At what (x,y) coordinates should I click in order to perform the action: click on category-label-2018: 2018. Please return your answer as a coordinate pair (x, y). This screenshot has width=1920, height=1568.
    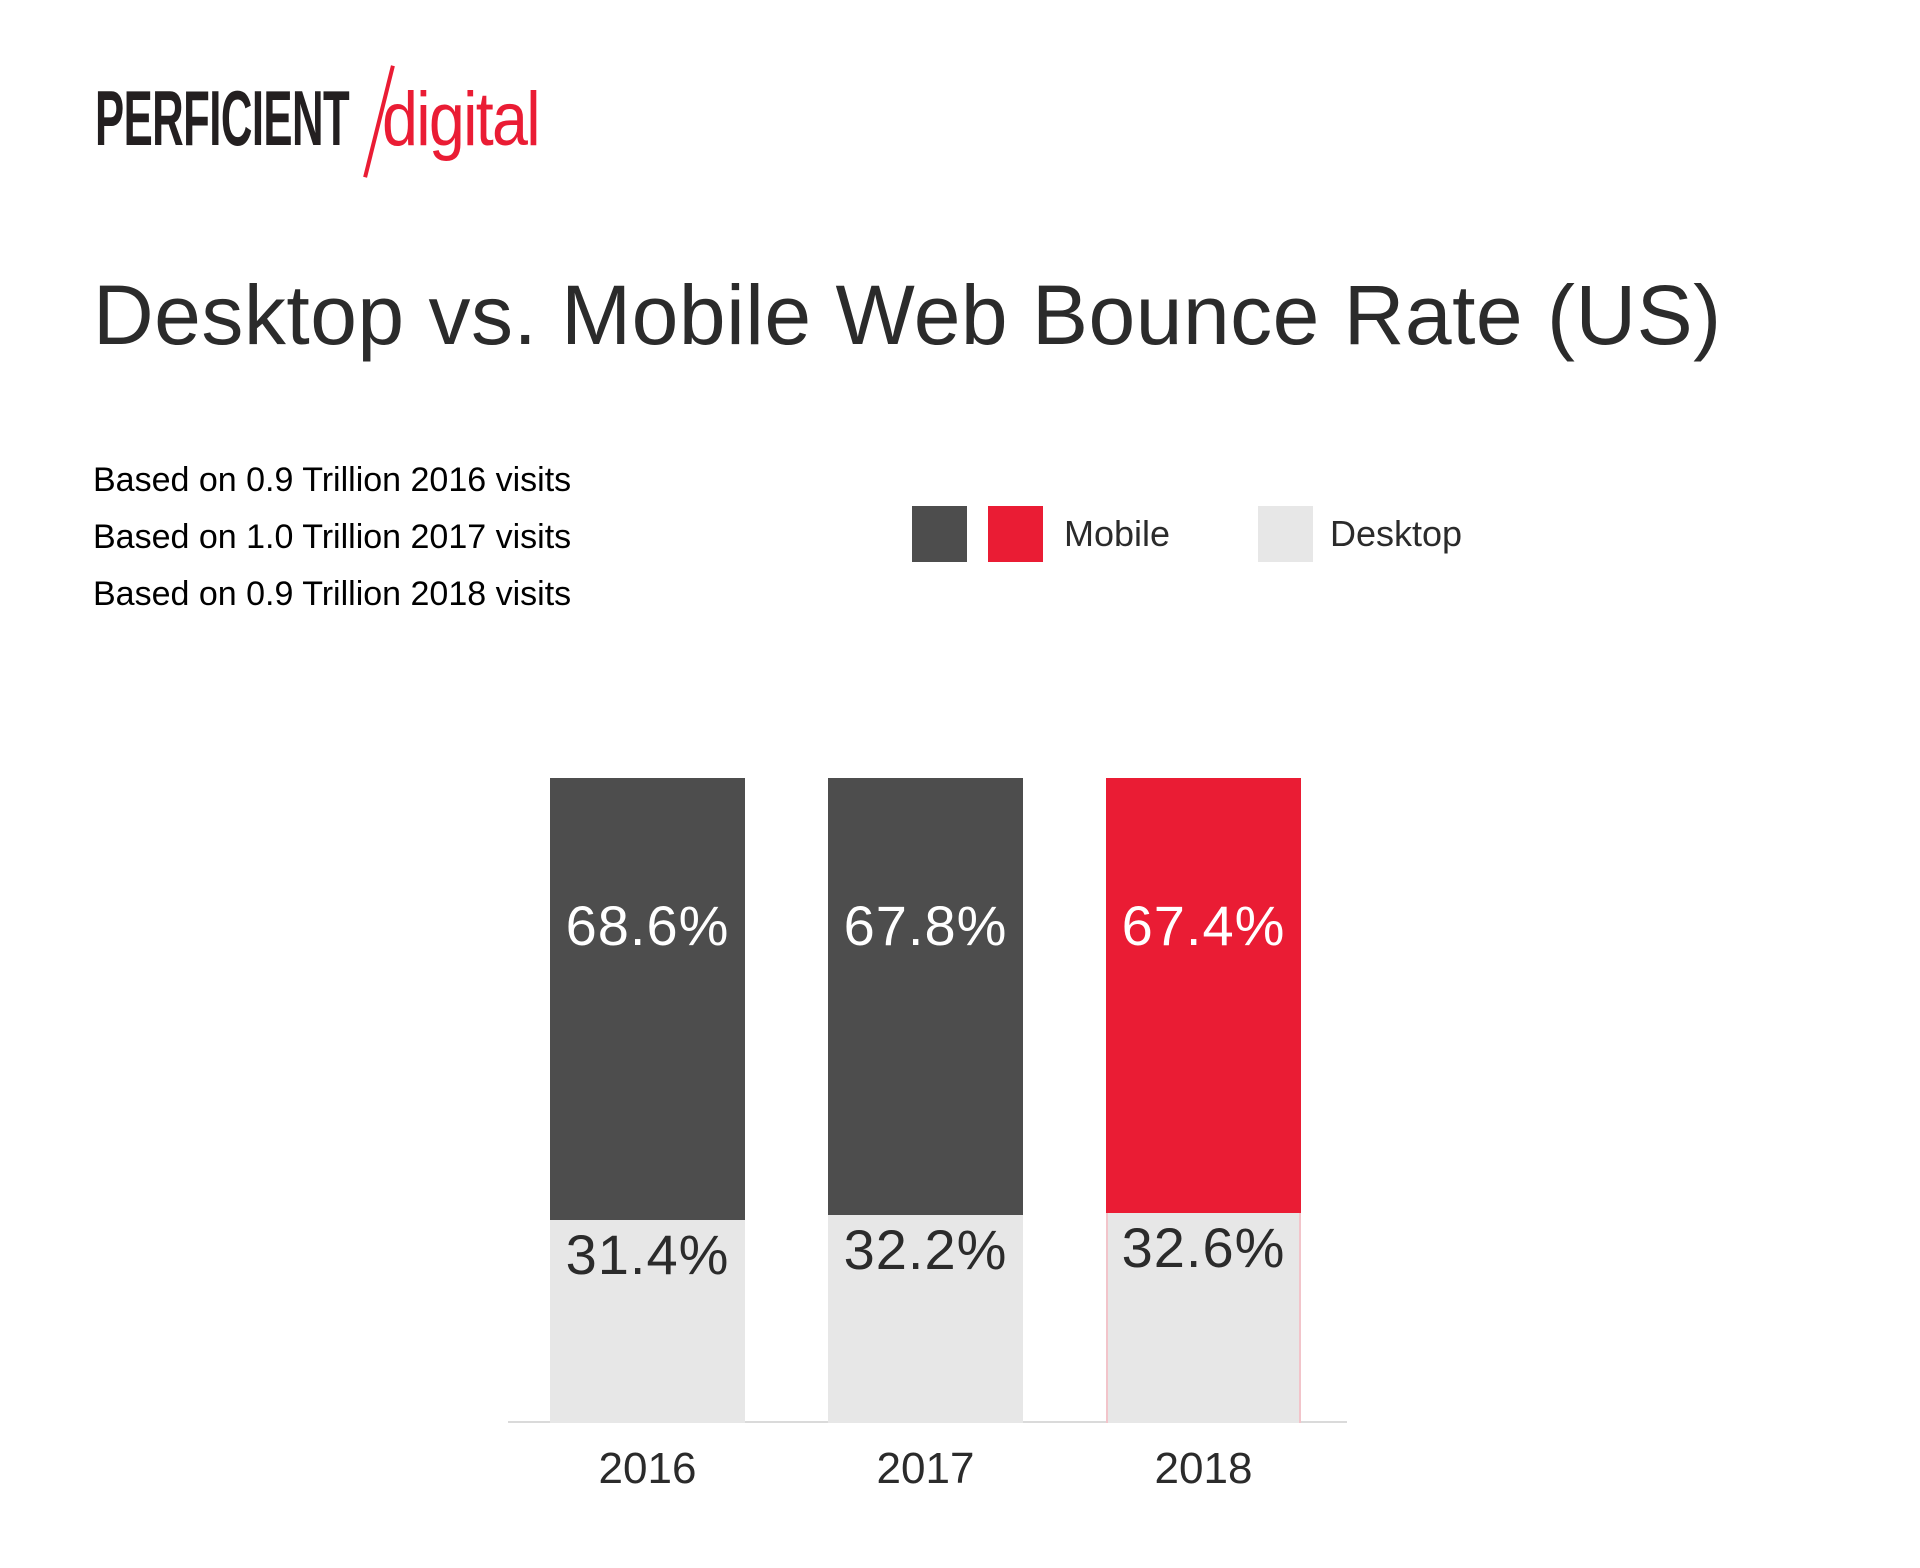
    Looking at the image, I should click on (1203, 1468).